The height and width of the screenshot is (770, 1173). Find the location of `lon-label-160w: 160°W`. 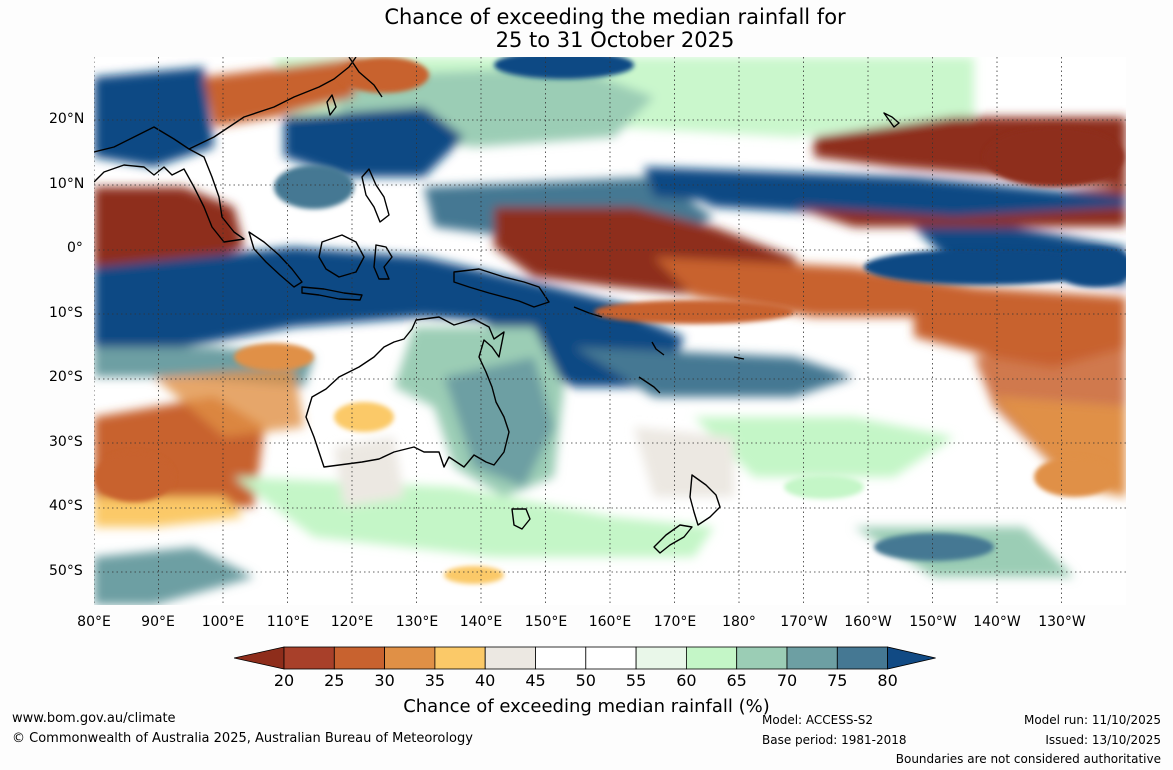

lon-label-160w: 160°W is located at coordinates (868, 622).